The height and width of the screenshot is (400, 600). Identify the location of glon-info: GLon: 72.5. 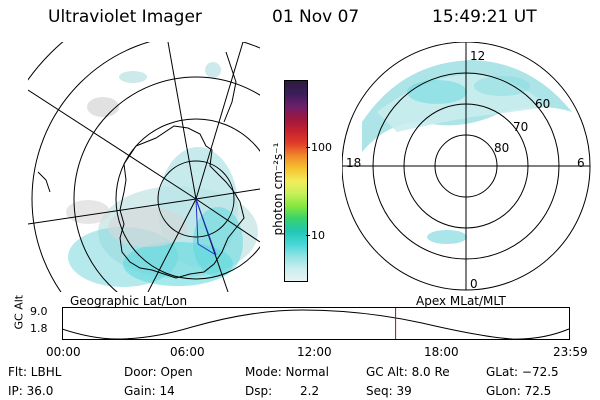
(519, 391).